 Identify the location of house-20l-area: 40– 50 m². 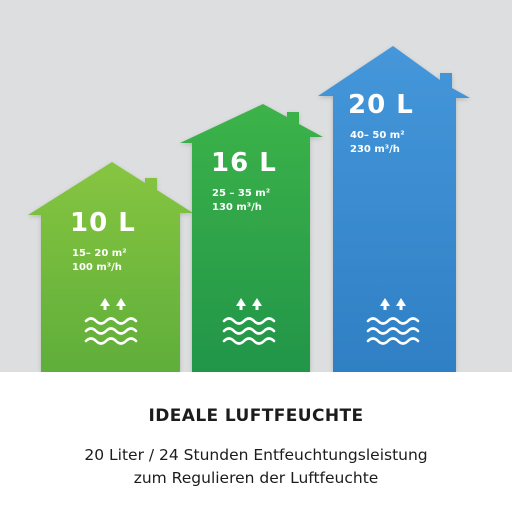
(377, 135).